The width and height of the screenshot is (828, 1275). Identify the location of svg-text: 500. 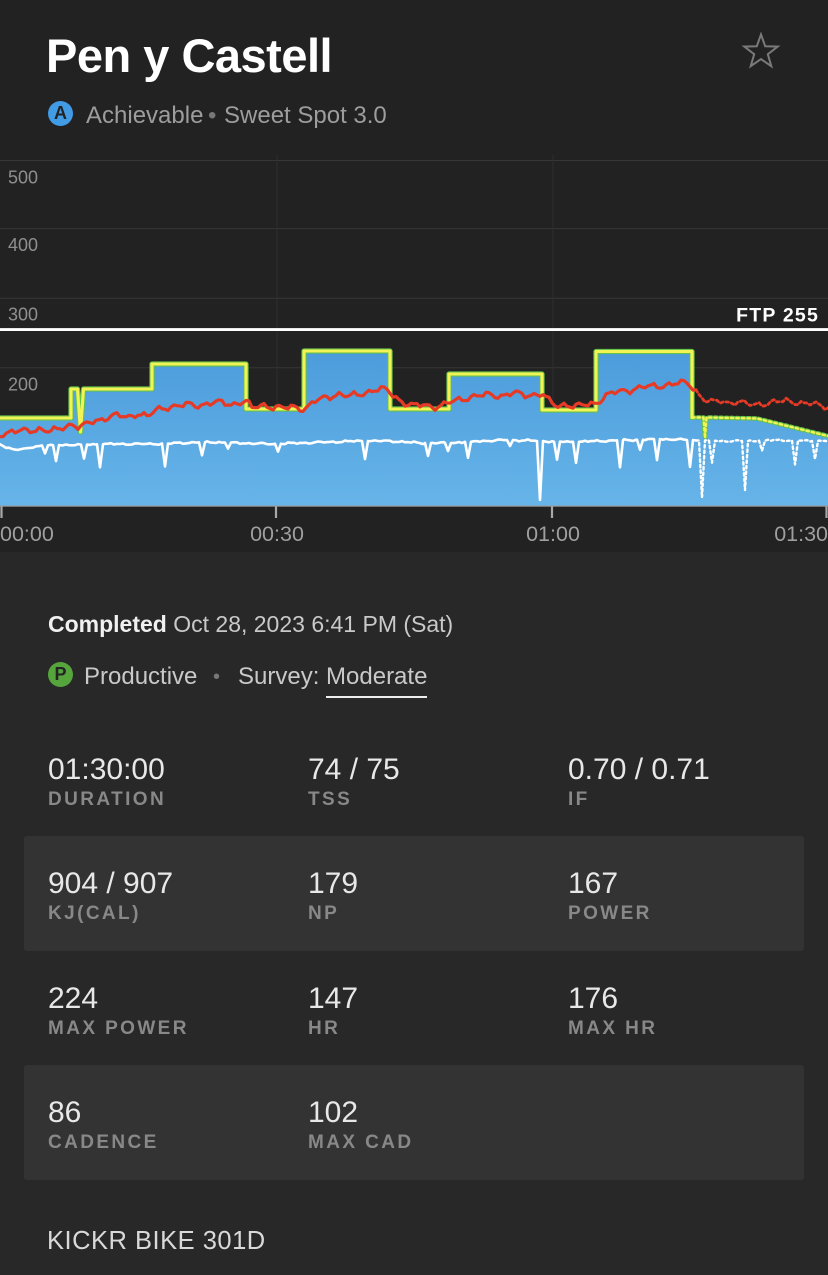
(23, 178).